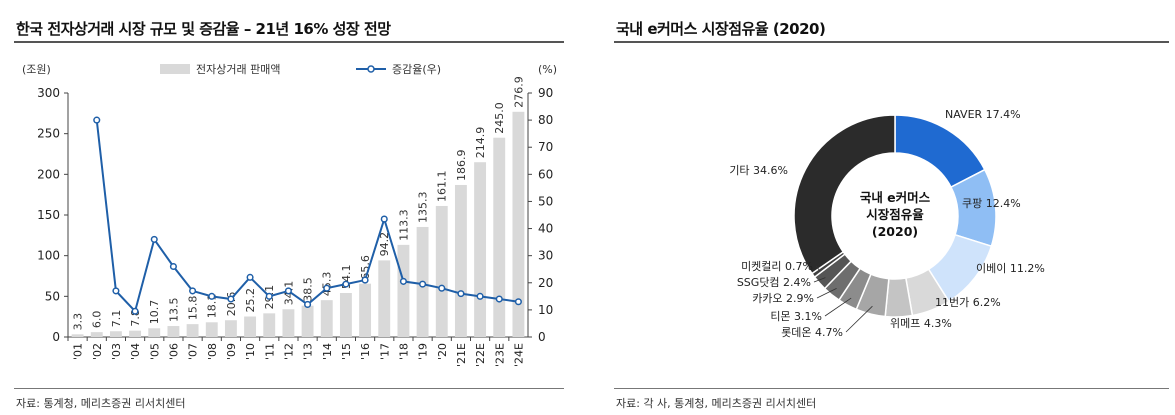 Image resolution: width=1175 pixels, height=415 pixels. Describe the element at coordinates (78, 322) in the screenshot. I see `bar-value-label: 3.3` at that location.